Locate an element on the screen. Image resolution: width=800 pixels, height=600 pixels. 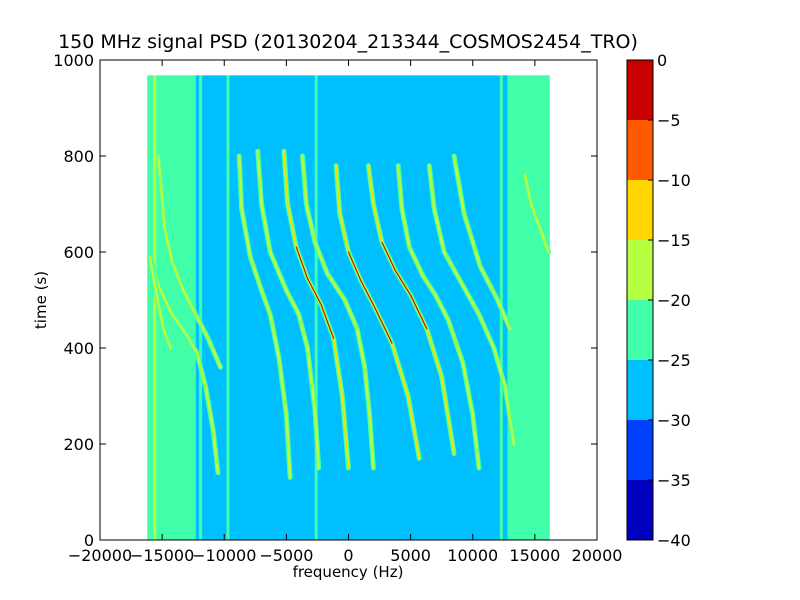
x-tick-label: 15000 is located at coordinates (534, 555).